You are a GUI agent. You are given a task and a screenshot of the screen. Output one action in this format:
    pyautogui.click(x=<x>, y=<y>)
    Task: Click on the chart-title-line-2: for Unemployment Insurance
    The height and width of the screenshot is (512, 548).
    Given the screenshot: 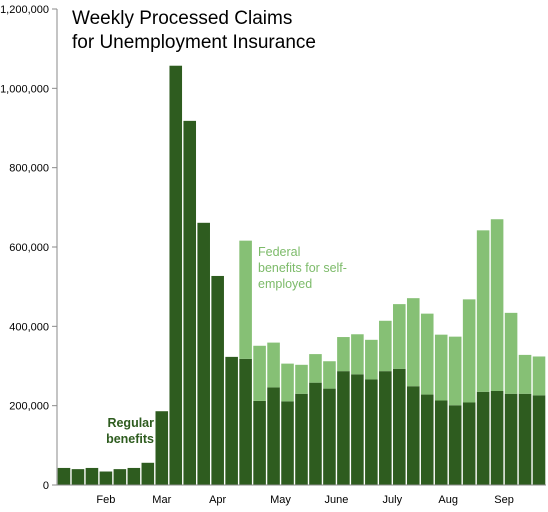 What is the action you would take?
    pyautogui.click(x=194, y=42)
    